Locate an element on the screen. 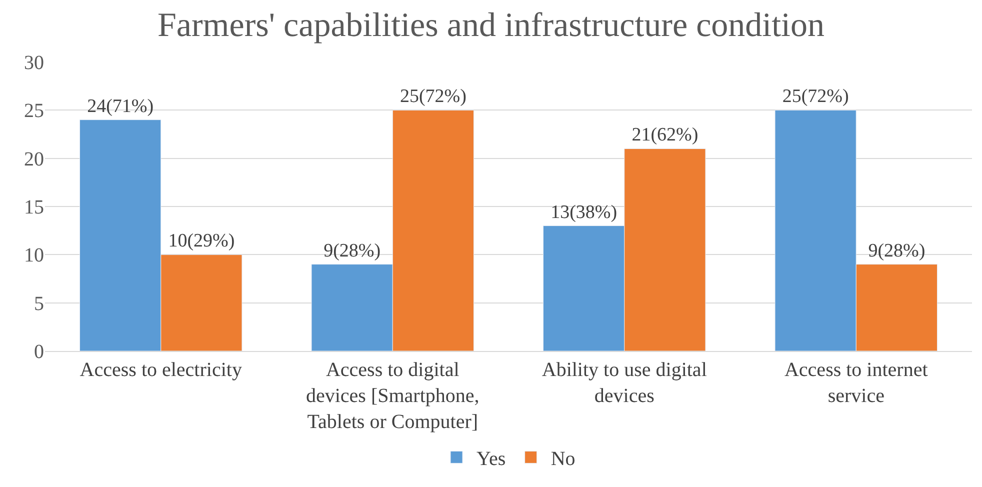  y-tick-label: 5 is located at coordinates (39, 303).